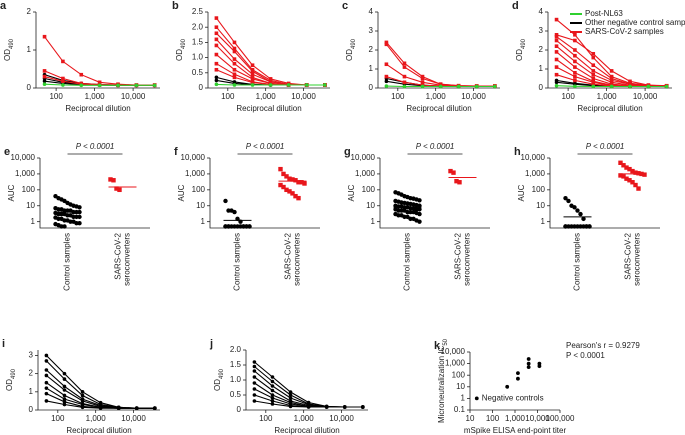 The height and width of the screenshot is (435, 685). What do you see at coordinates (211, 344) in the screenshot?
I see `panel-label: j` at bounding box center [211, 344].